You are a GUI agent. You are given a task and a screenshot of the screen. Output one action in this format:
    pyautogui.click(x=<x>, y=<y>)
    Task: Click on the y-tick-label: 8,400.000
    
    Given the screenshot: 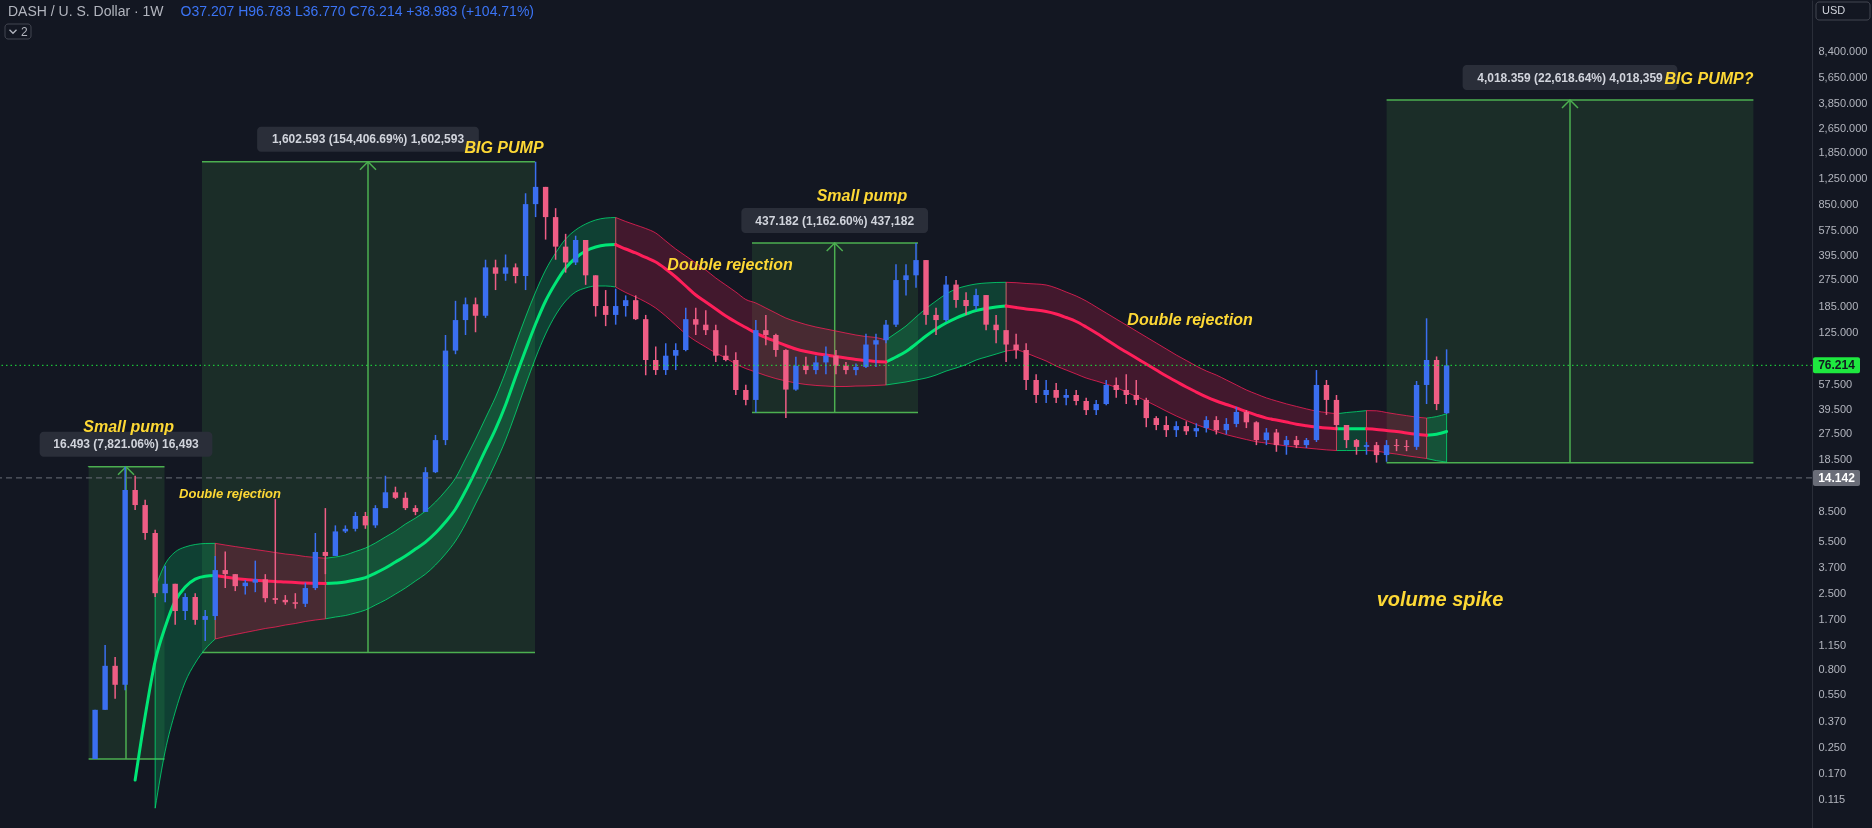 What is the action you would take?
    pyautogui.click(x=1843, y=50)
    